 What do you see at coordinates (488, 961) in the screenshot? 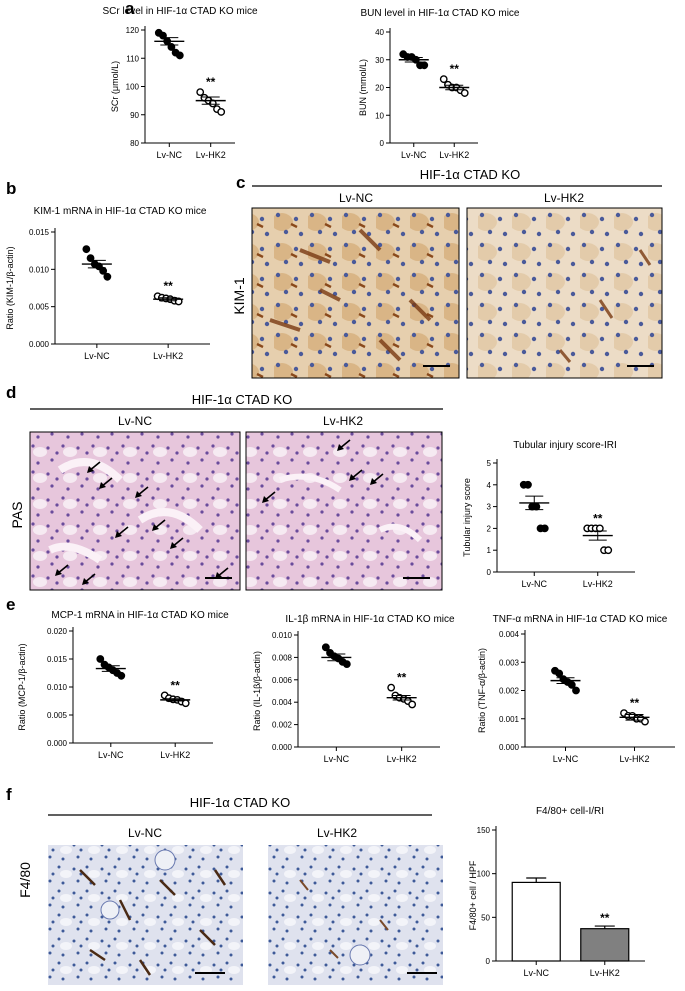
I see `chart-f-y-tick-label: 0` at bounding box center [488, 961].